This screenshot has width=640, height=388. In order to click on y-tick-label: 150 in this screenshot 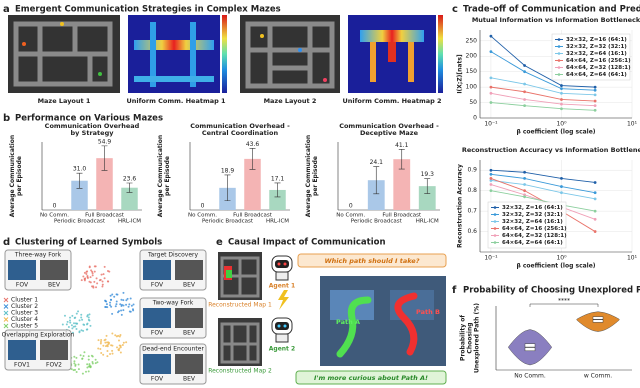, I will do `click(472, 71)`.